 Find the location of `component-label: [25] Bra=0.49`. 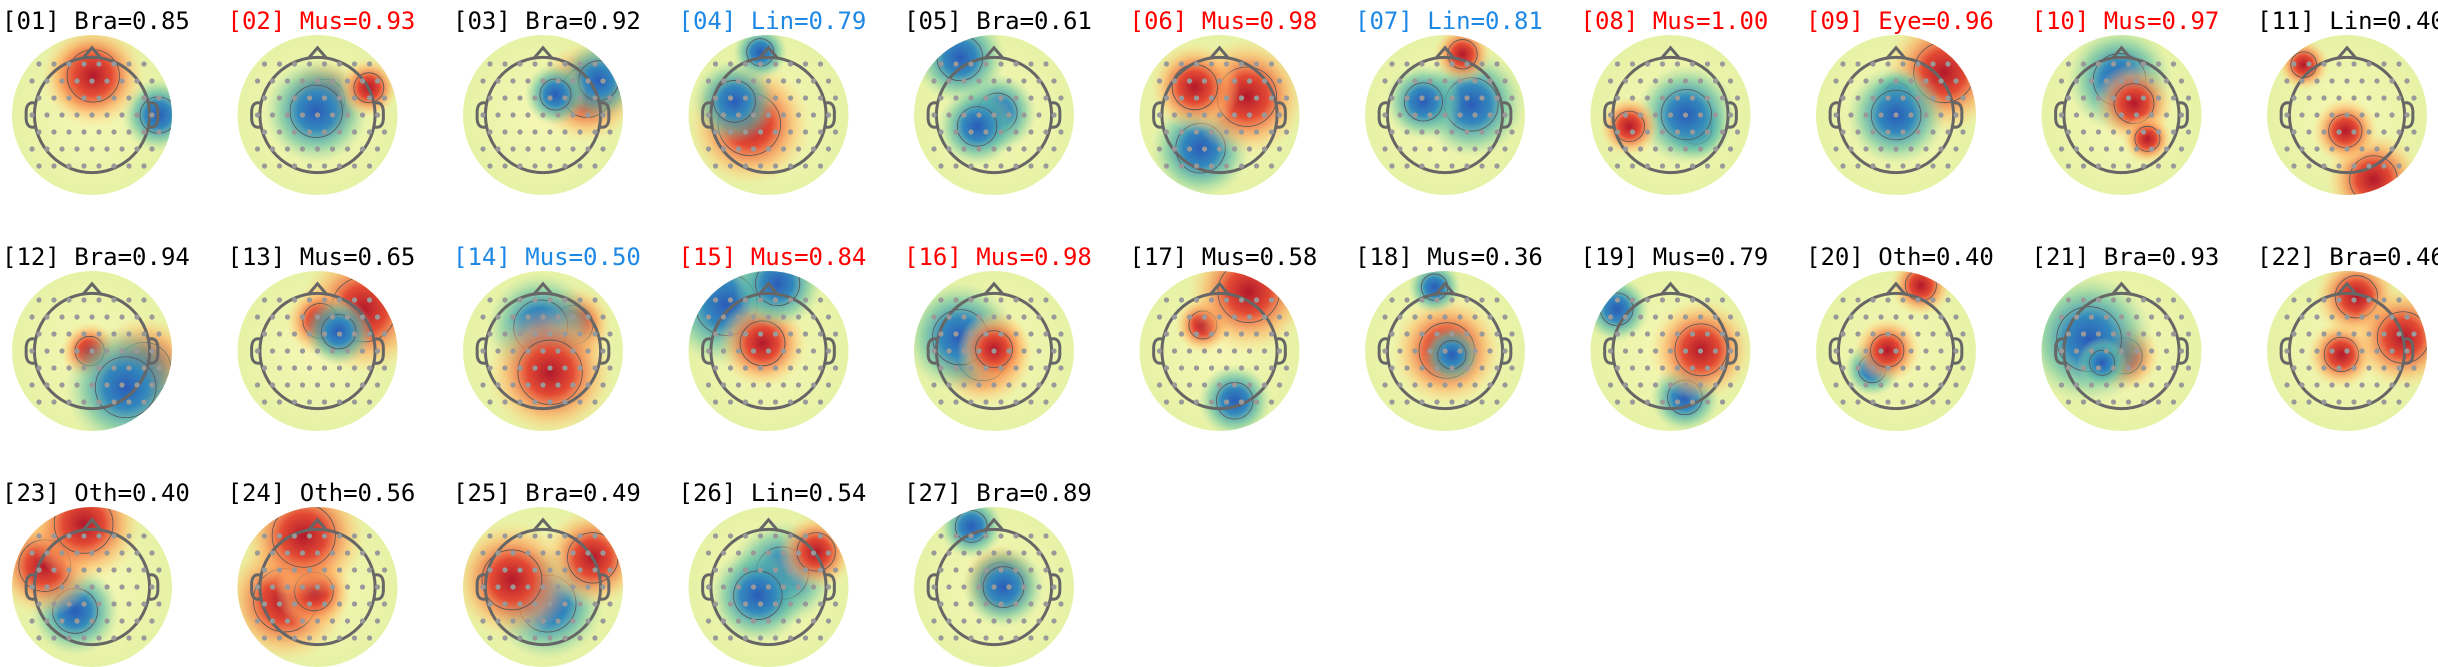

component-label: [25] Bra=0.49 is located at coordinates (547, 493).